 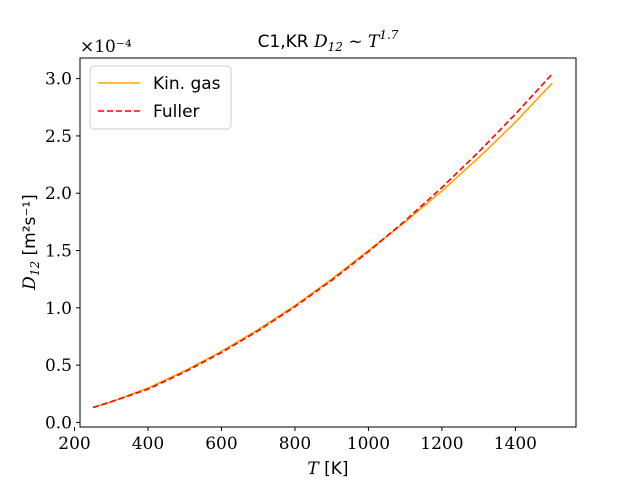 What do you see at coordinates (58, 137) in the screenshot?
I see `y-tick-label: 2.5` at bounding box center [58, 137].